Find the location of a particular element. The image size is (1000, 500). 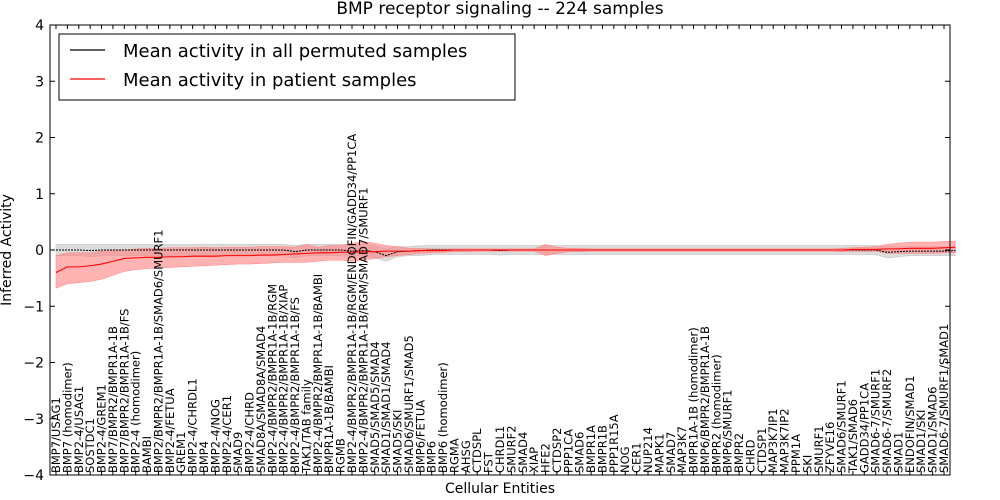

x-tick-label: SMAD6-7/SMURF1/SMAD1 is located at coordinates (944, 398).